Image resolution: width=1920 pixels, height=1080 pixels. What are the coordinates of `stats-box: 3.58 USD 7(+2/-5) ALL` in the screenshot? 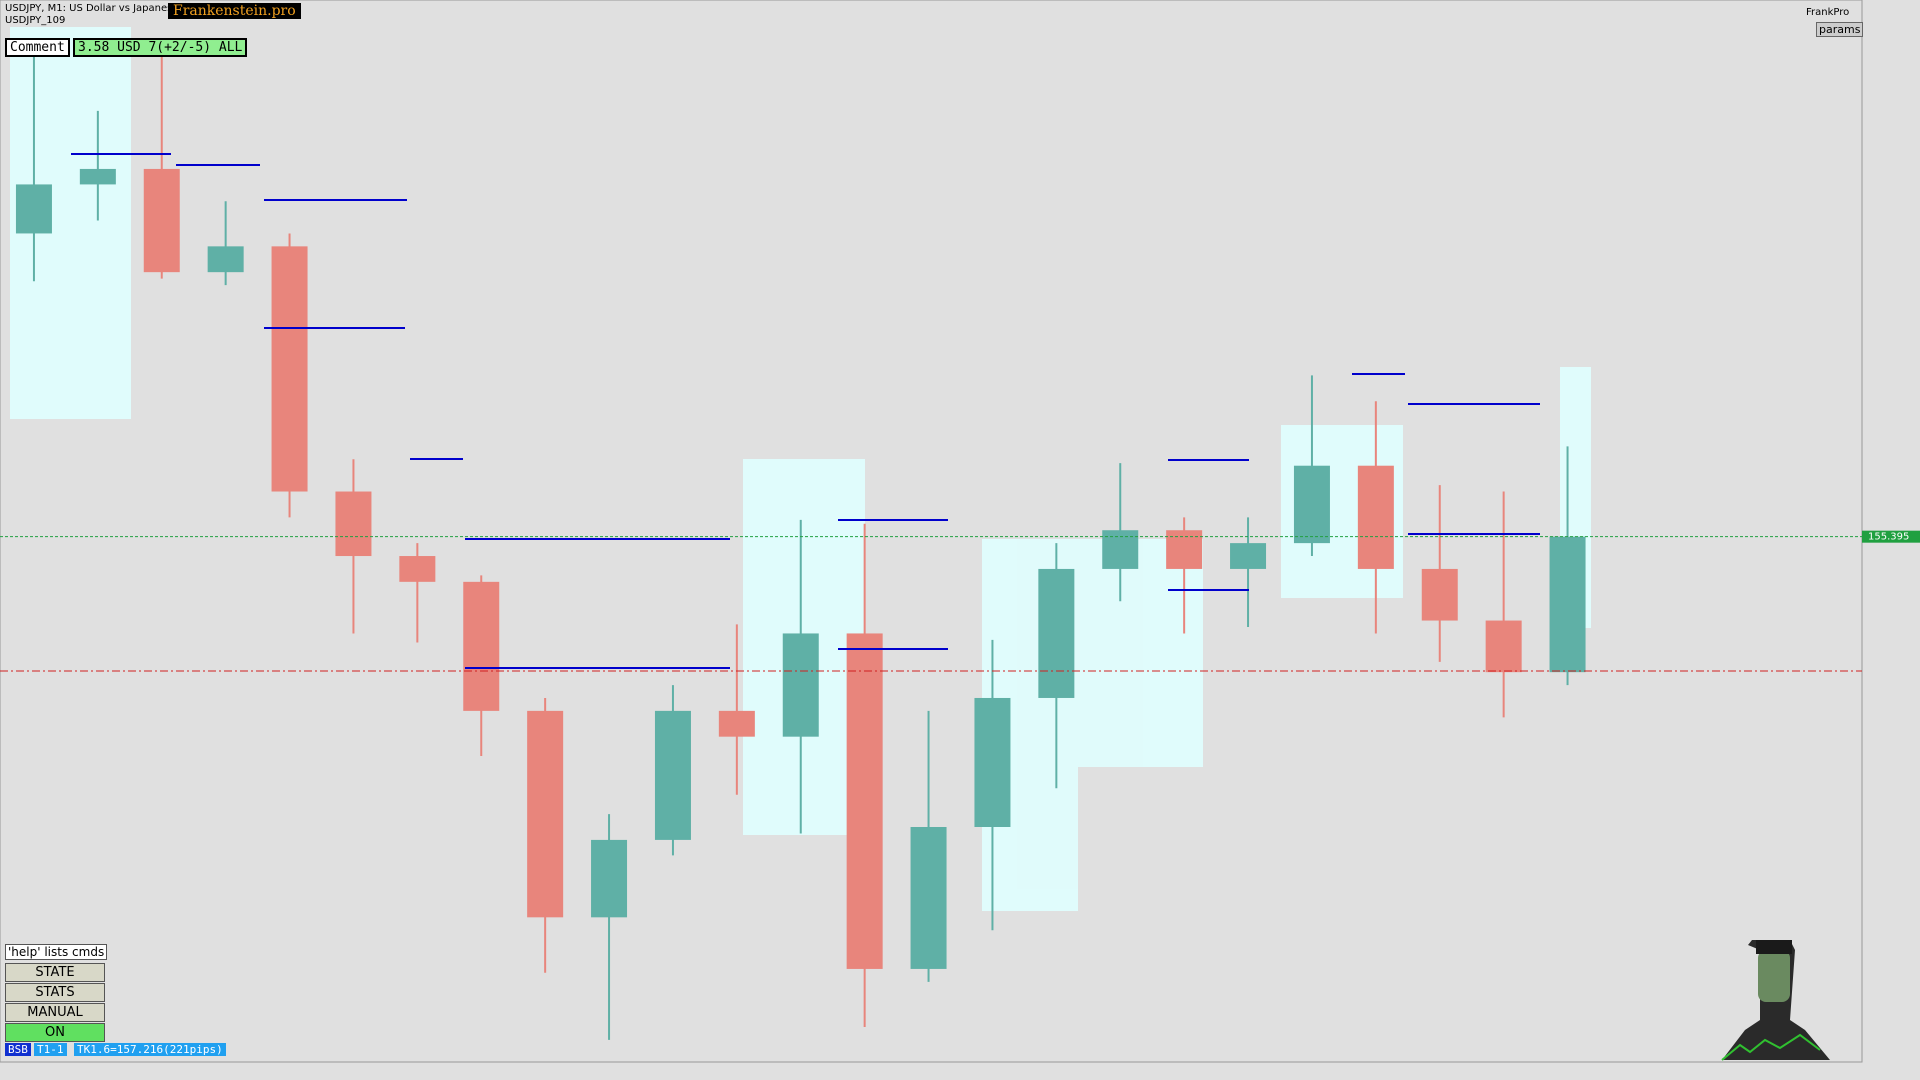 It's located at (160, 47).